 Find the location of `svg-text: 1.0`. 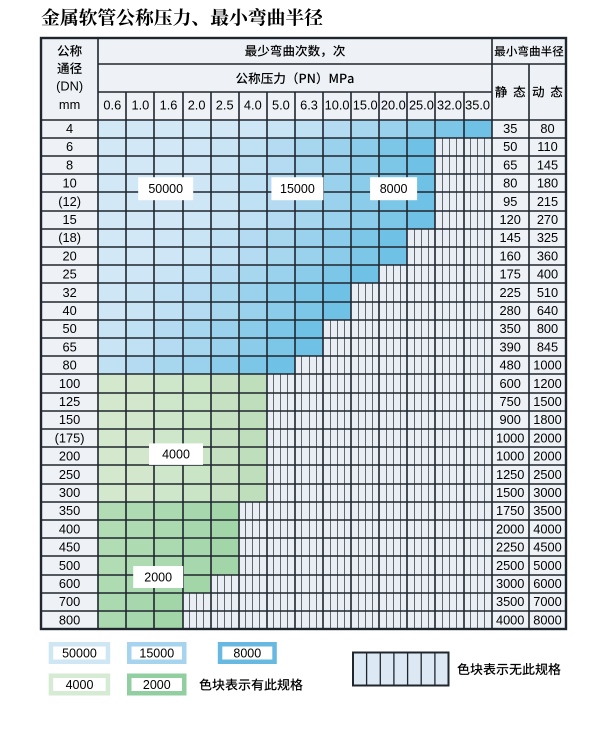

svg-text: 1.0 is located at coordinates (141, 105).